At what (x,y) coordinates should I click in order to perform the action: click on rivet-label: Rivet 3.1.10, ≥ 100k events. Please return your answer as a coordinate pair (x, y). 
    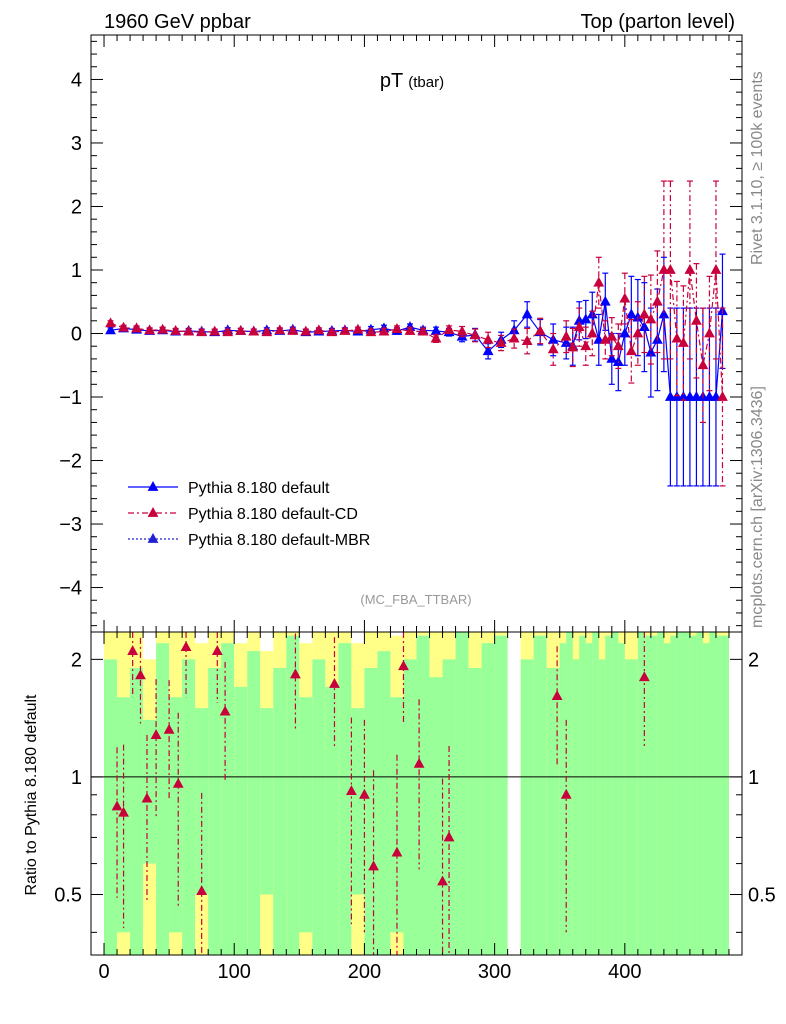
    Looking at the image, I should click on (757, 168).